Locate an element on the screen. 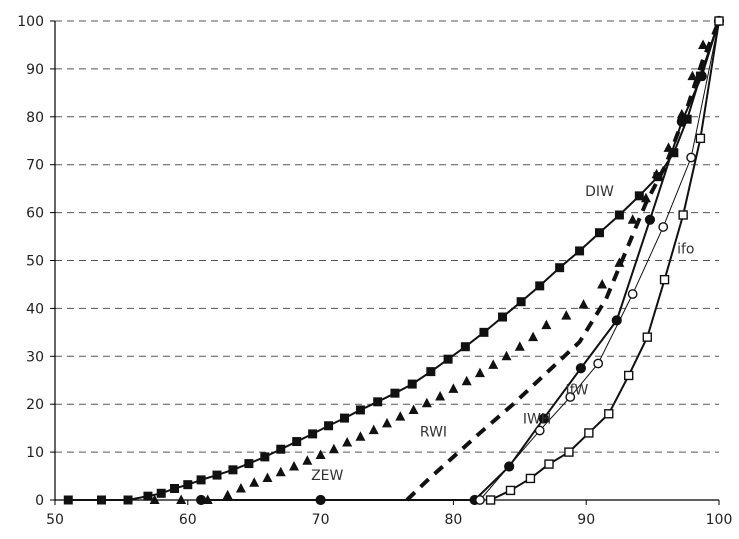 The height and width of the screenshot is (539, 739). y-tick-label-0: 0 is located at coordinates (39, 501).